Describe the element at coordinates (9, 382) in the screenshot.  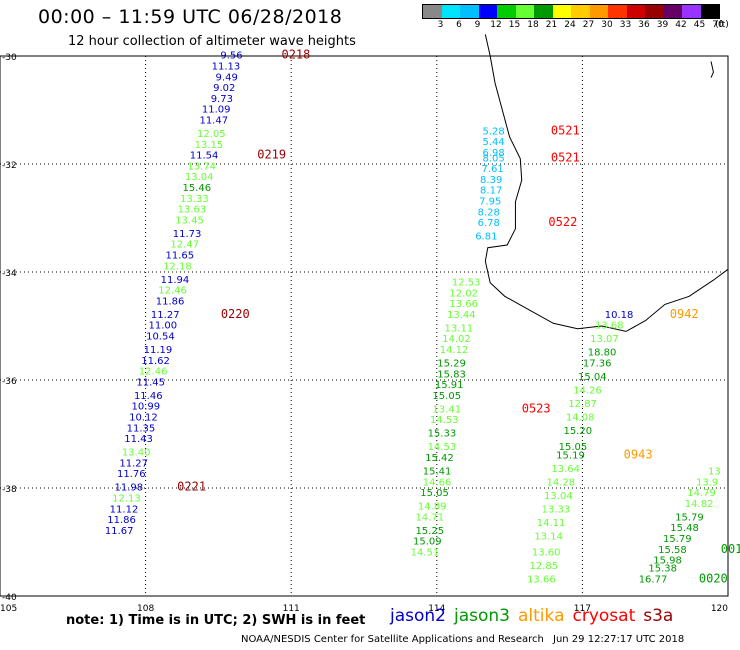
I see `y-tick-label: -36` at that location.